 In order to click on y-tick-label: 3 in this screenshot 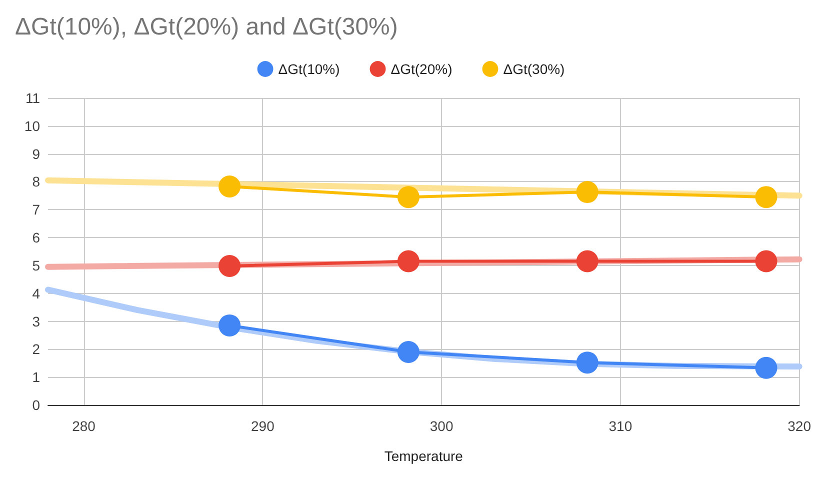, I will do `click(36, 321)`.